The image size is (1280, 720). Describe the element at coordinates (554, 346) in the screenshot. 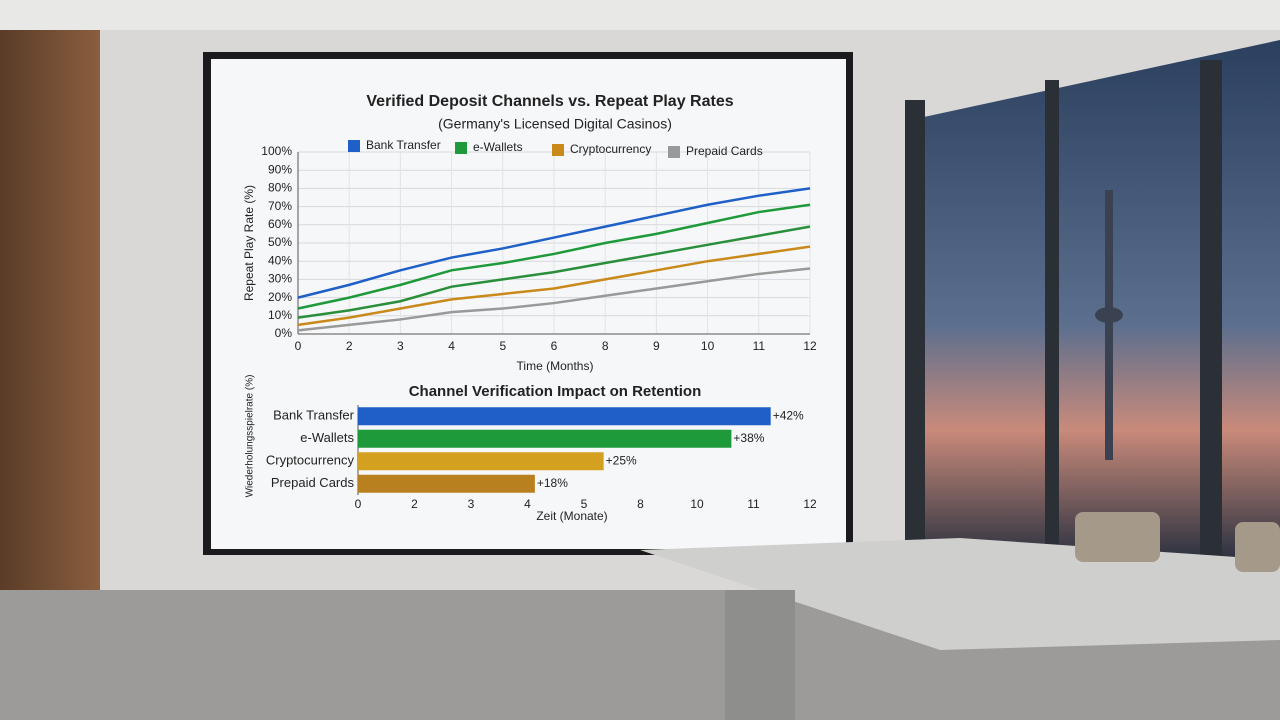

I see `x-tick-label: 6` at that location.